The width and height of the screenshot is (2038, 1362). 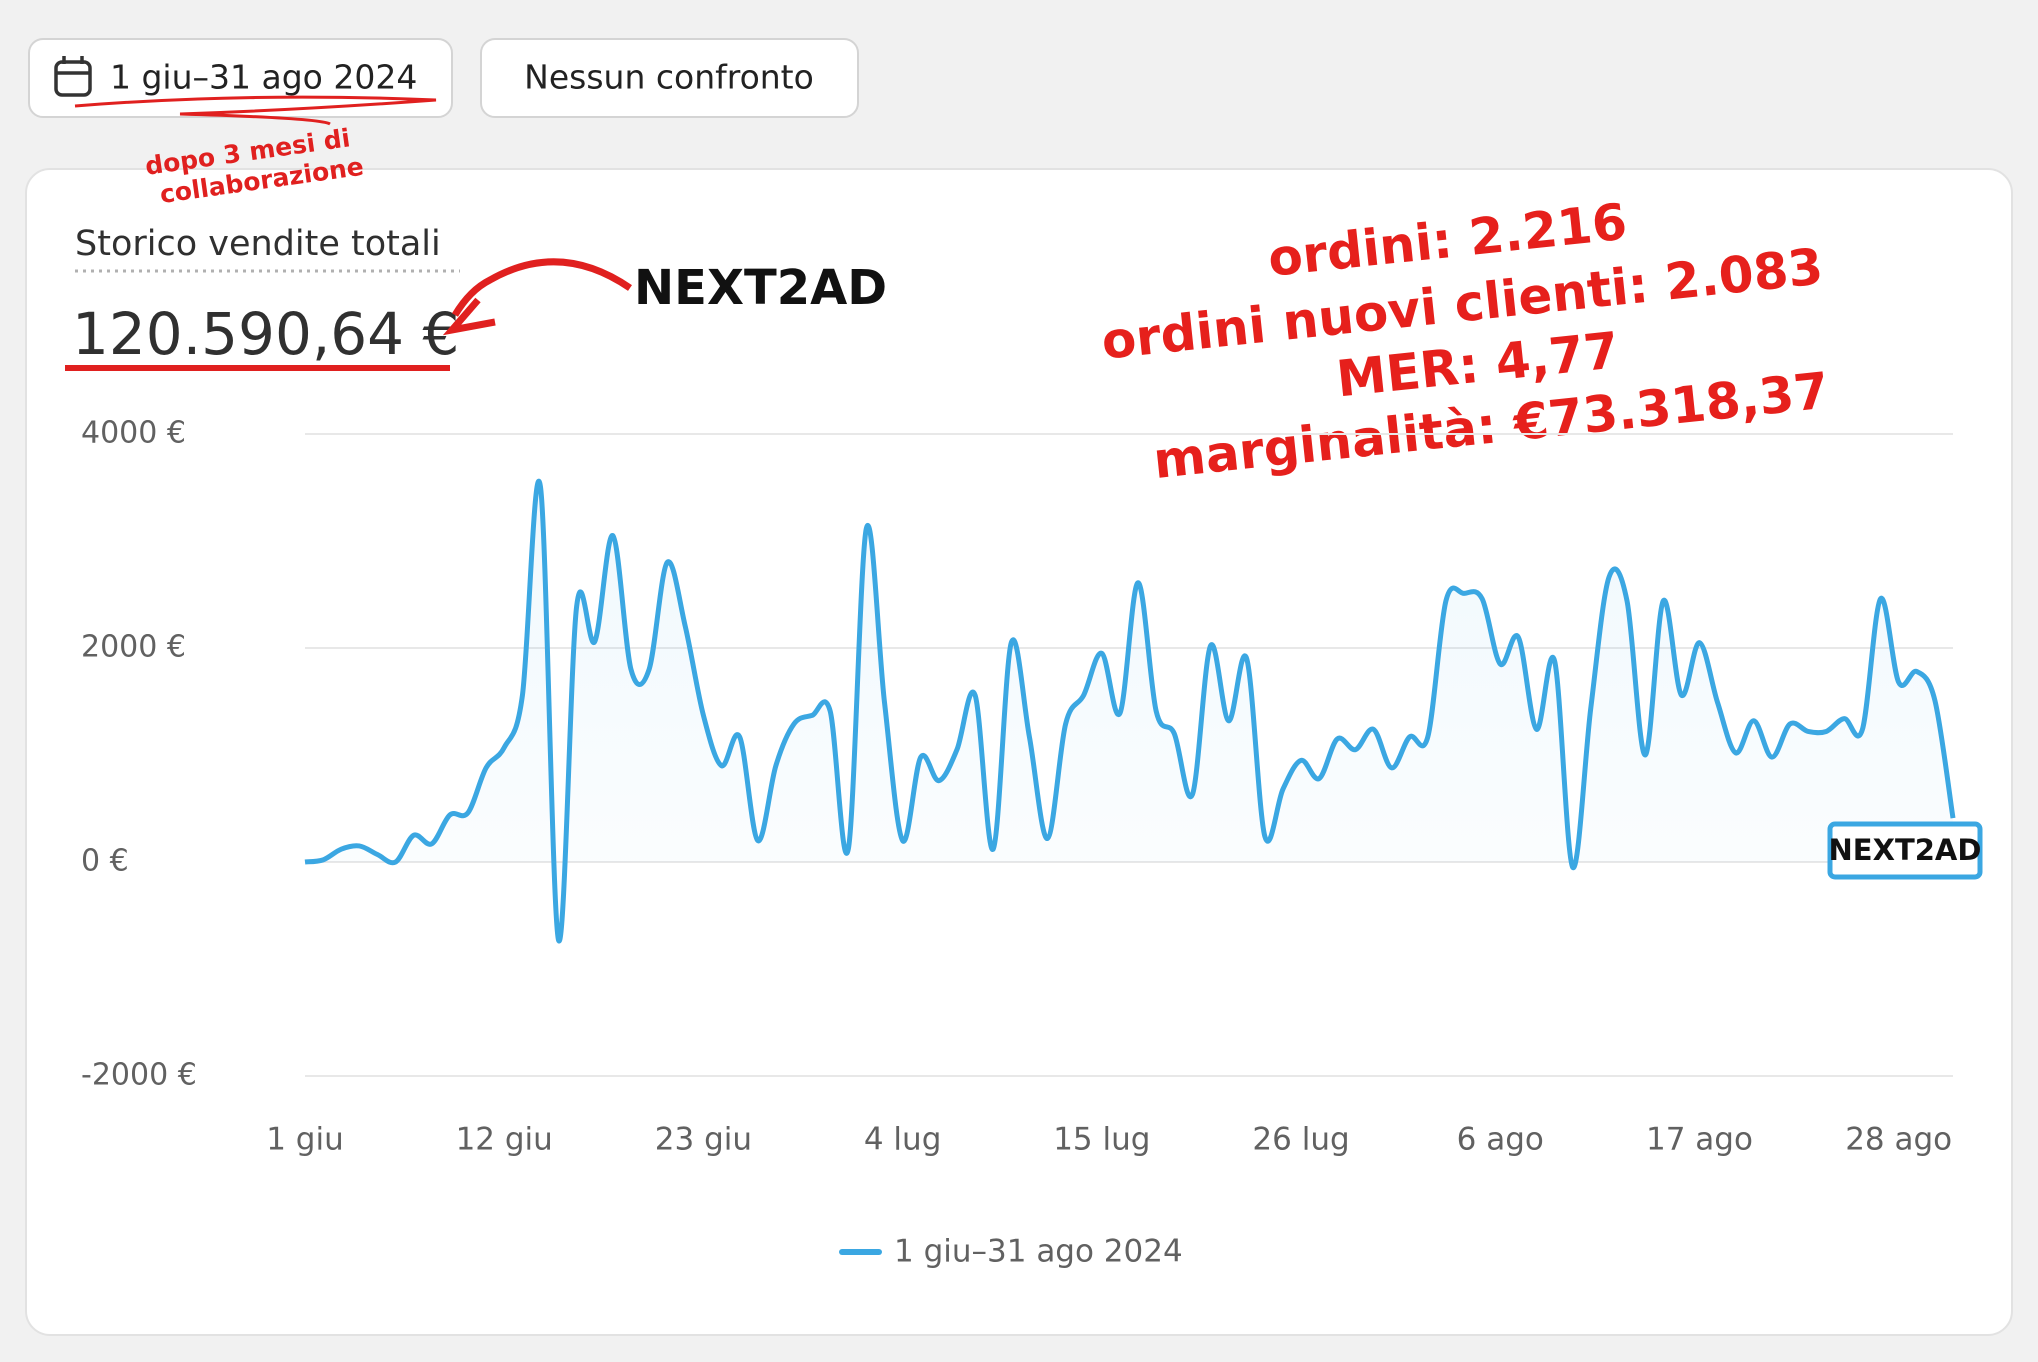 I want to click on arrow-head, so click(x=469, y=316).